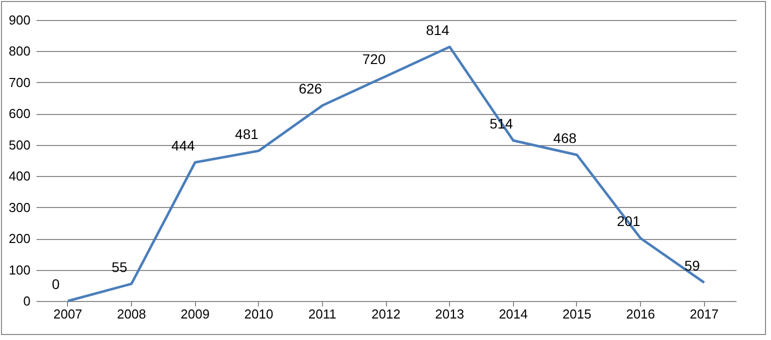 Image resolution: width=771 pixels, height=340 pixels. Describe the element at coordinates (374, 59) in the screenshot. I see `data-label: 720` at that location.